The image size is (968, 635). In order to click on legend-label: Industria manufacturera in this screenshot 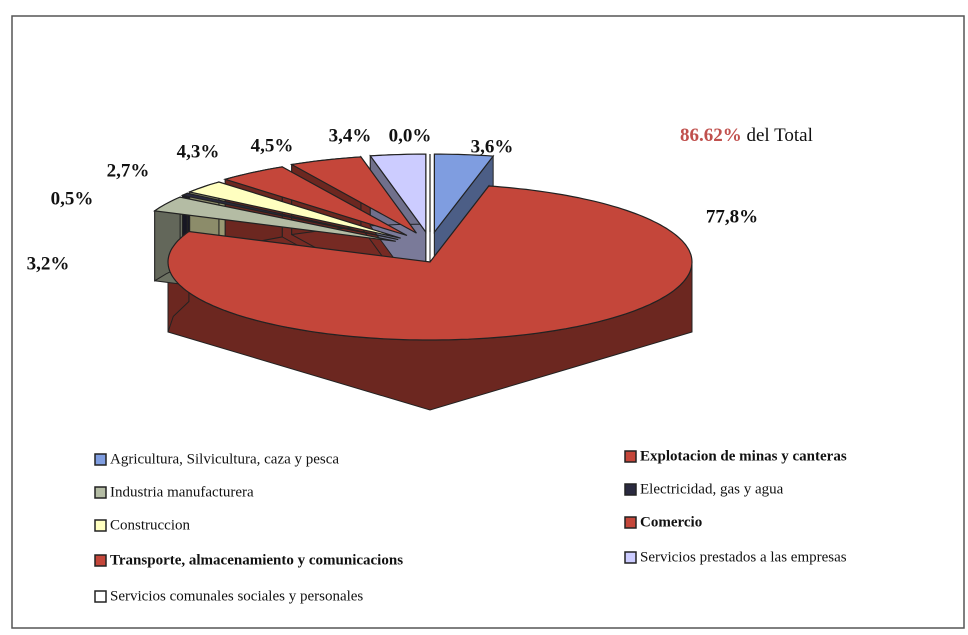, I will do `click(182, 492)`.